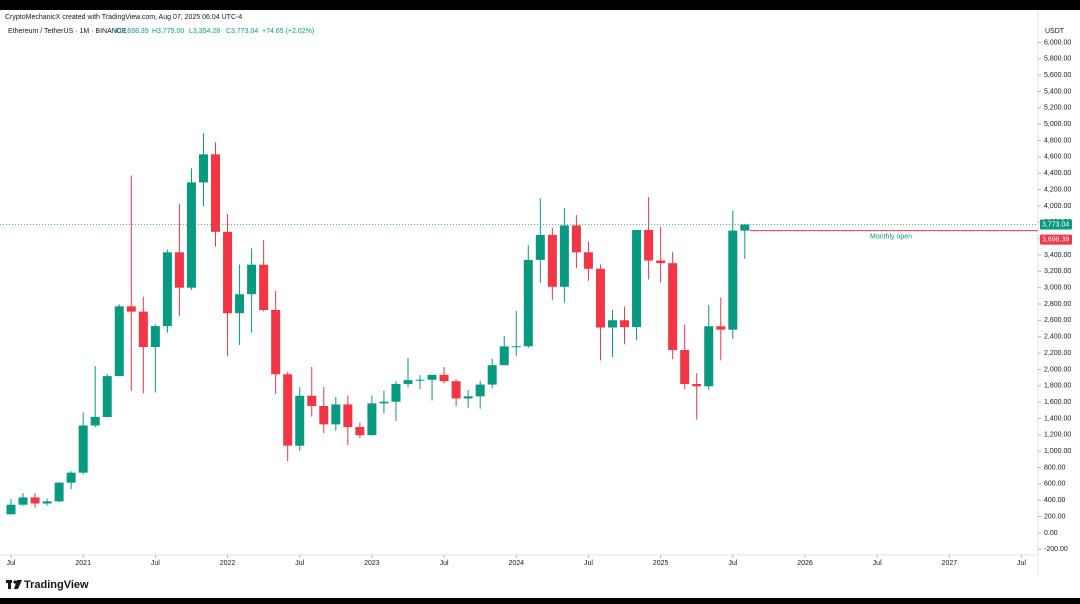  I want to click on brand: TradingView, so click(56, 585).